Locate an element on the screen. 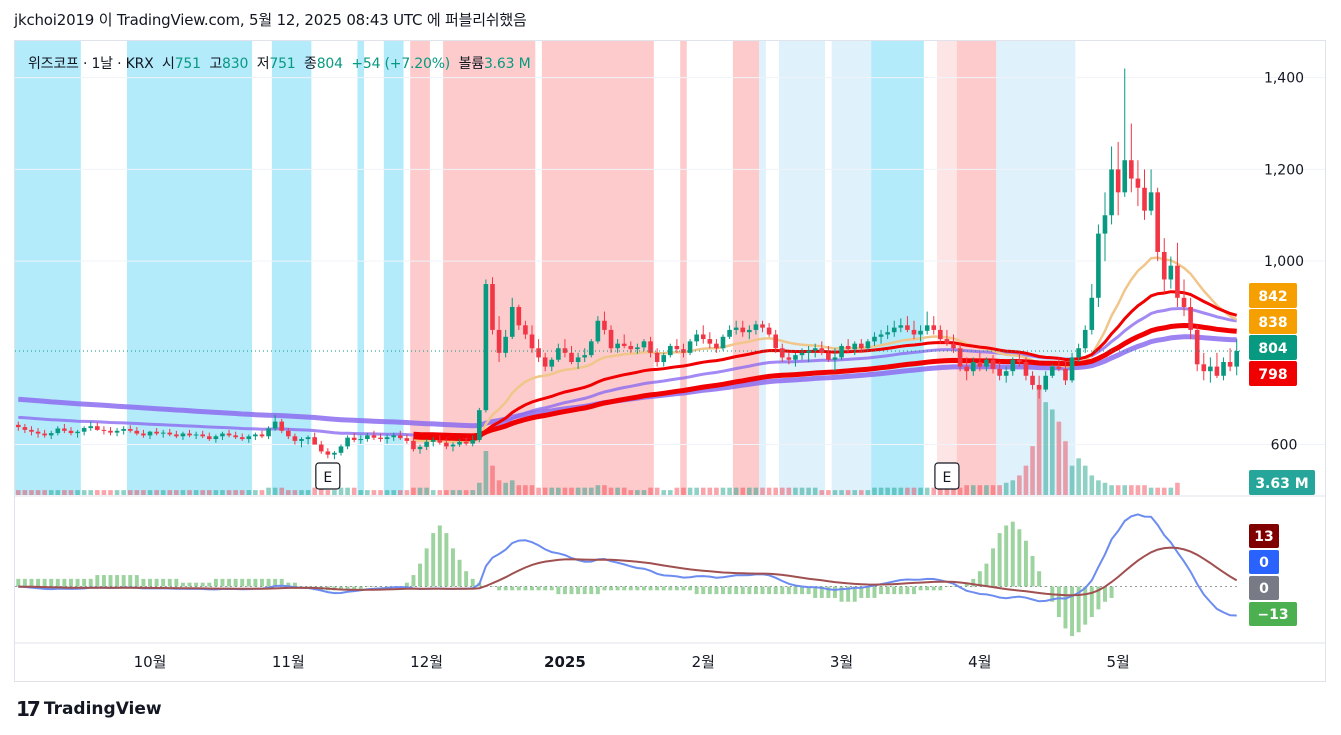 This screenshot has height=735, width=1341. open-value: 751 is located at coordinates (187, 64).